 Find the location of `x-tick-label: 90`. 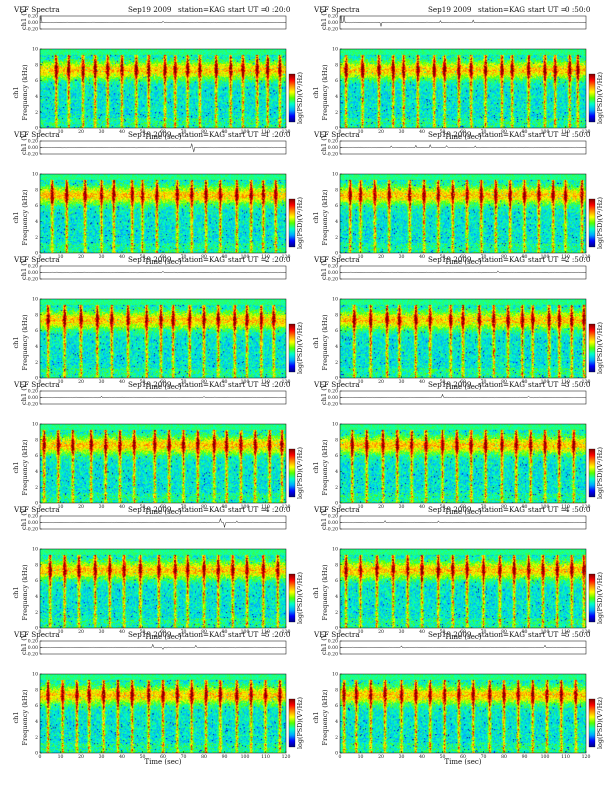

x-tick-label: 90 is located at coordinates (225, 507).